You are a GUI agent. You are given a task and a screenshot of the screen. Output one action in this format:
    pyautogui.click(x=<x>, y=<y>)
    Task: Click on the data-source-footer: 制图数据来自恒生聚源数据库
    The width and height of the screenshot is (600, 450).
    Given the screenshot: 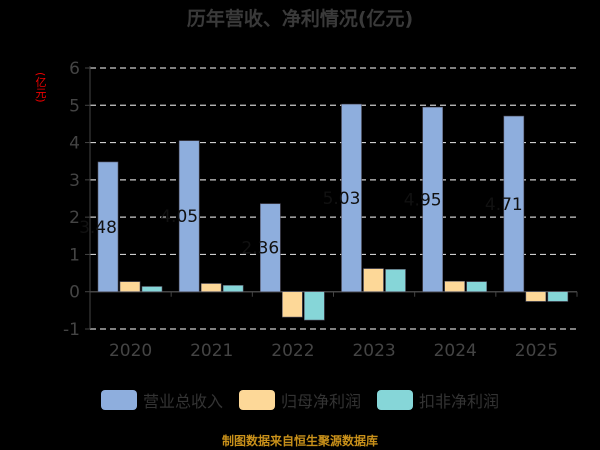 What is the action you would take?
    pyautogui.click(x=299, y=441)
    